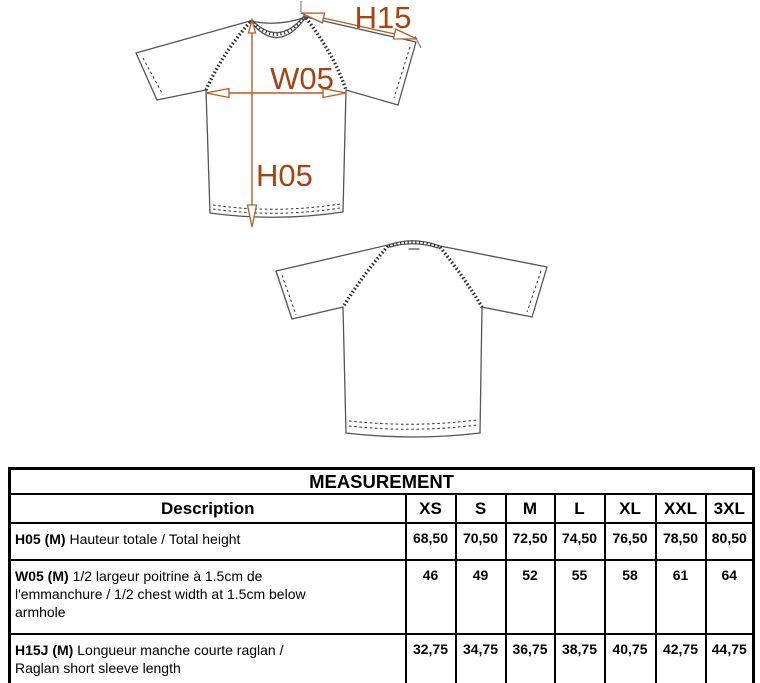 This screenshot has height=683, width=760. What do you see at coordinates (153, 76) in the screenshot?
I see `front-left-sleeve-hem-stitch` at bounding box center [153, 76].